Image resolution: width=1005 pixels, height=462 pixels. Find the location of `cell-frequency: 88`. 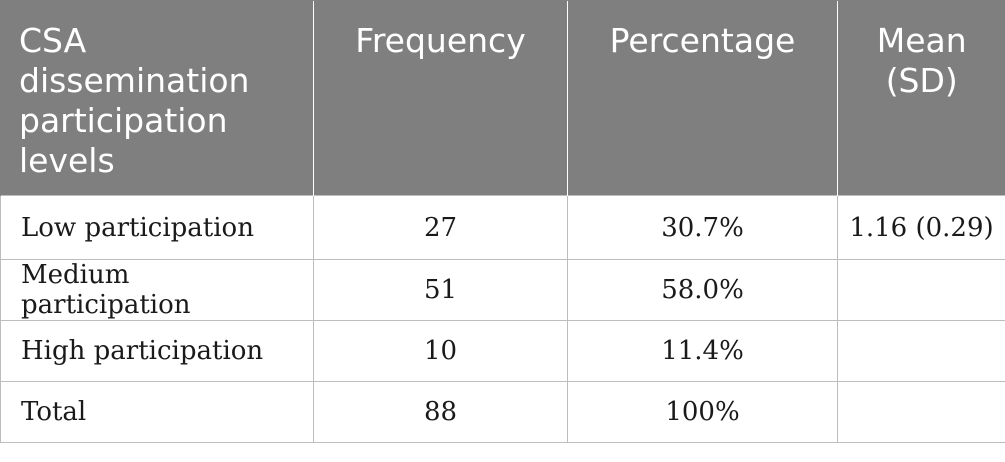

cell-frequency: 88 is located at coordinates (440, 412).